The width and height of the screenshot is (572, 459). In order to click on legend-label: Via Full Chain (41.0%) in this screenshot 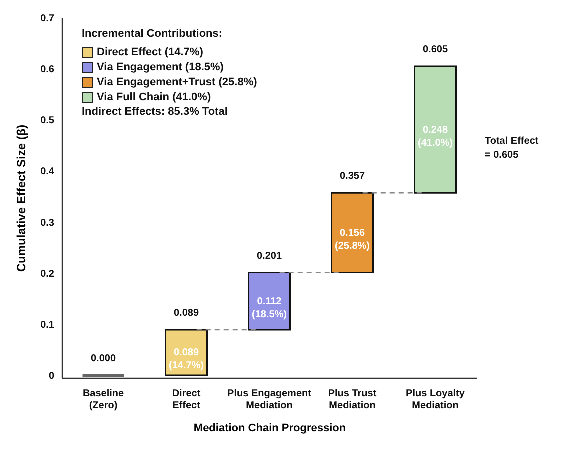, I will do `click(154, 98)`.